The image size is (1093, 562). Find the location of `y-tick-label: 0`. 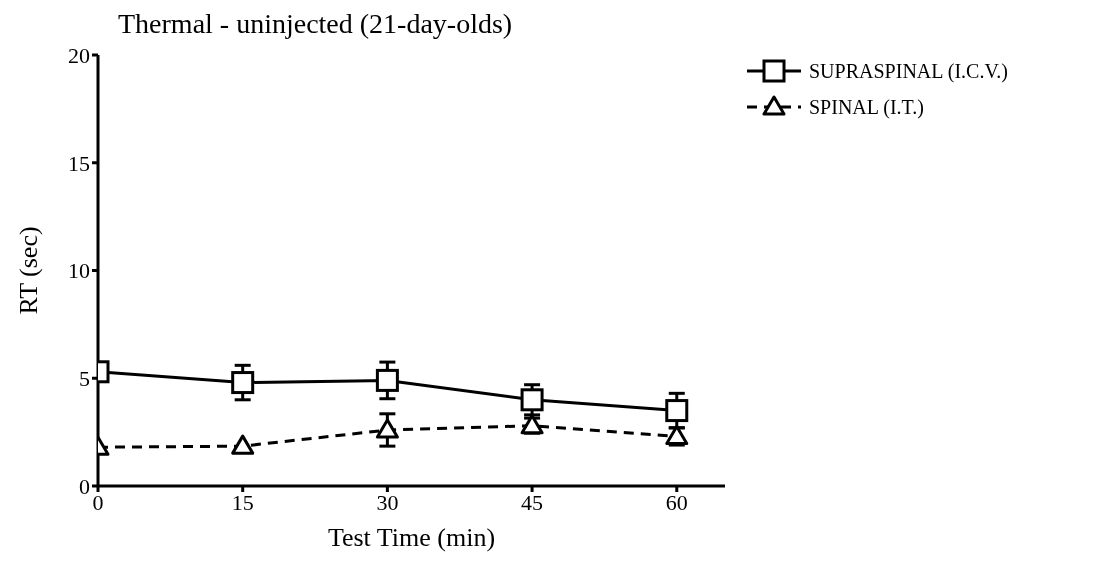

y-tick-label: 0 is located at coordinates (84, 486).